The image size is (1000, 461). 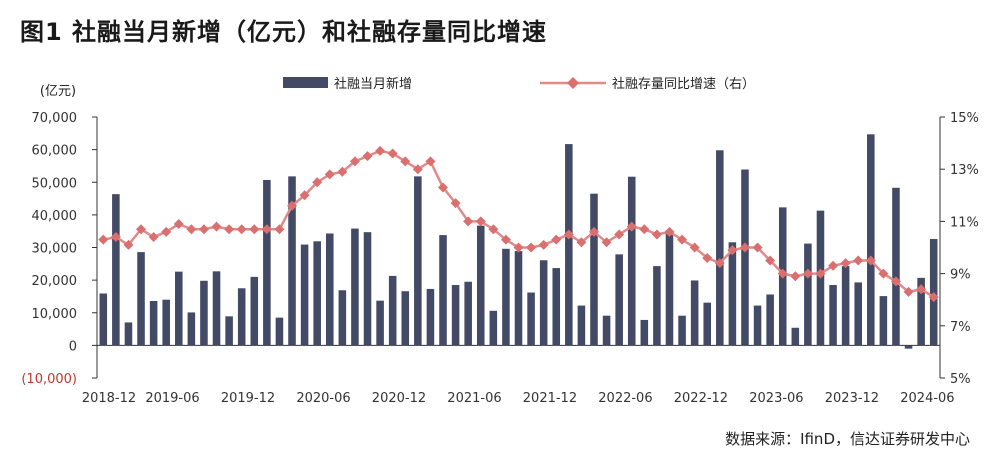 What do you see at coordinates (55, 216) in the screenshot?
I see `left-tick-label: 40,000` at bounding box center [55, 216].